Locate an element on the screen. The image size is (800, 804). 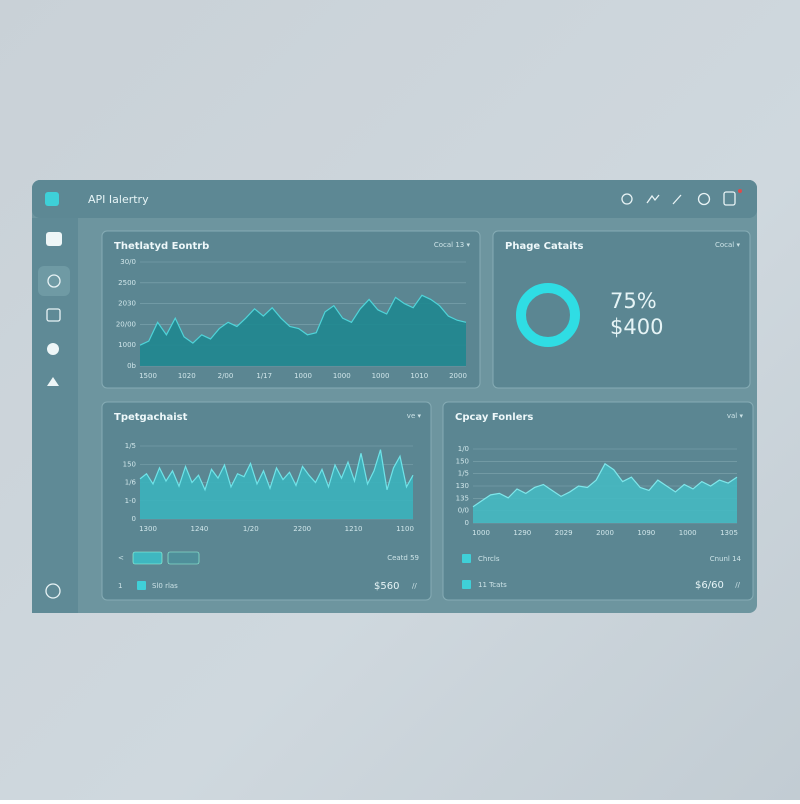
y-tick-label: 20/00 is located at coordinates (126, 324).